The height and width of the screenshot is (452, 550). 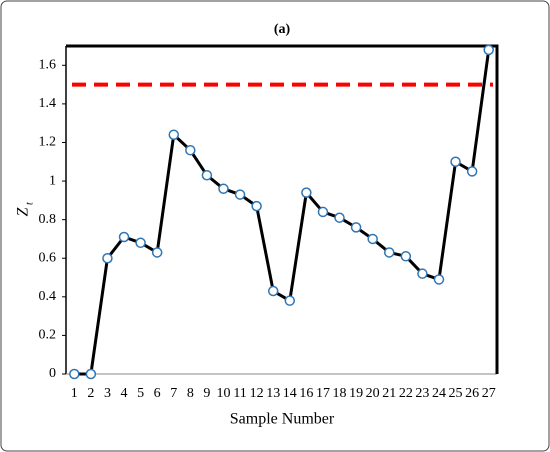 I want to click on y-axis-label: Z t, so click(x=25, y=209).